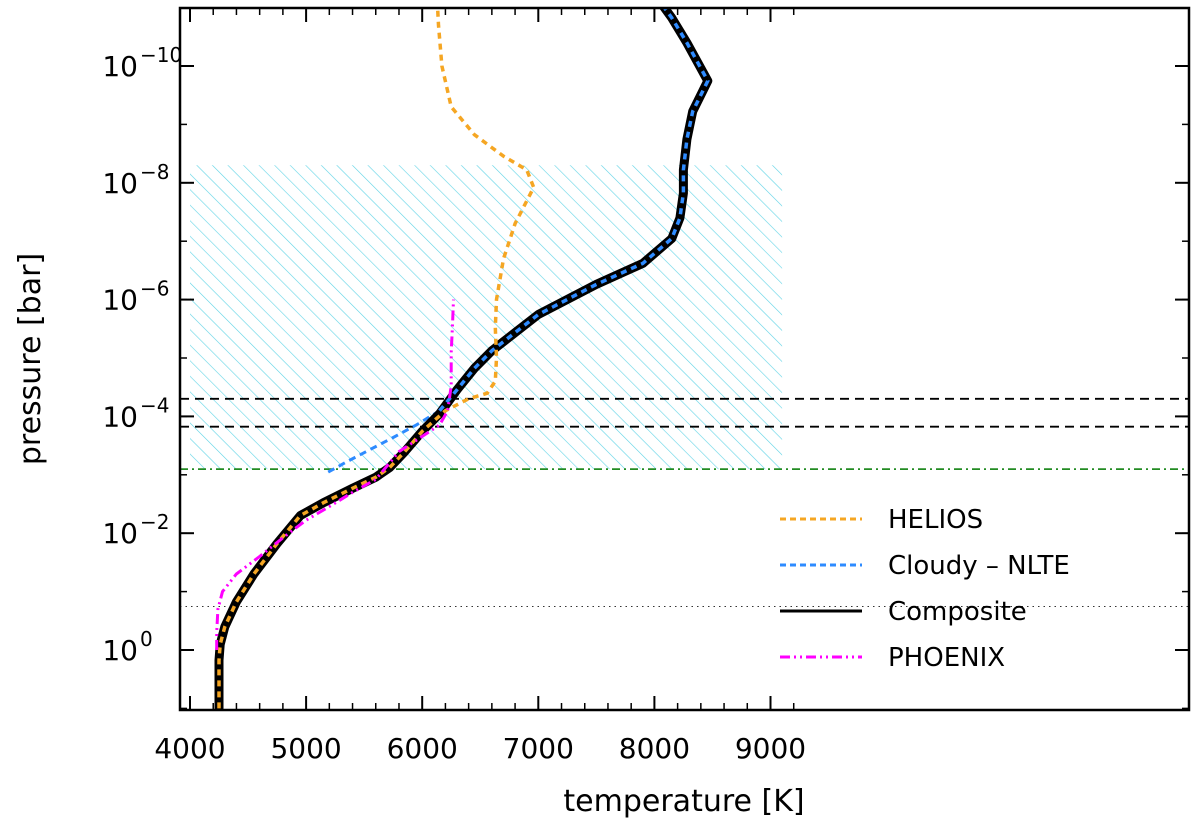  I want to click on x-tick-label: 8000, so click(654, 748).